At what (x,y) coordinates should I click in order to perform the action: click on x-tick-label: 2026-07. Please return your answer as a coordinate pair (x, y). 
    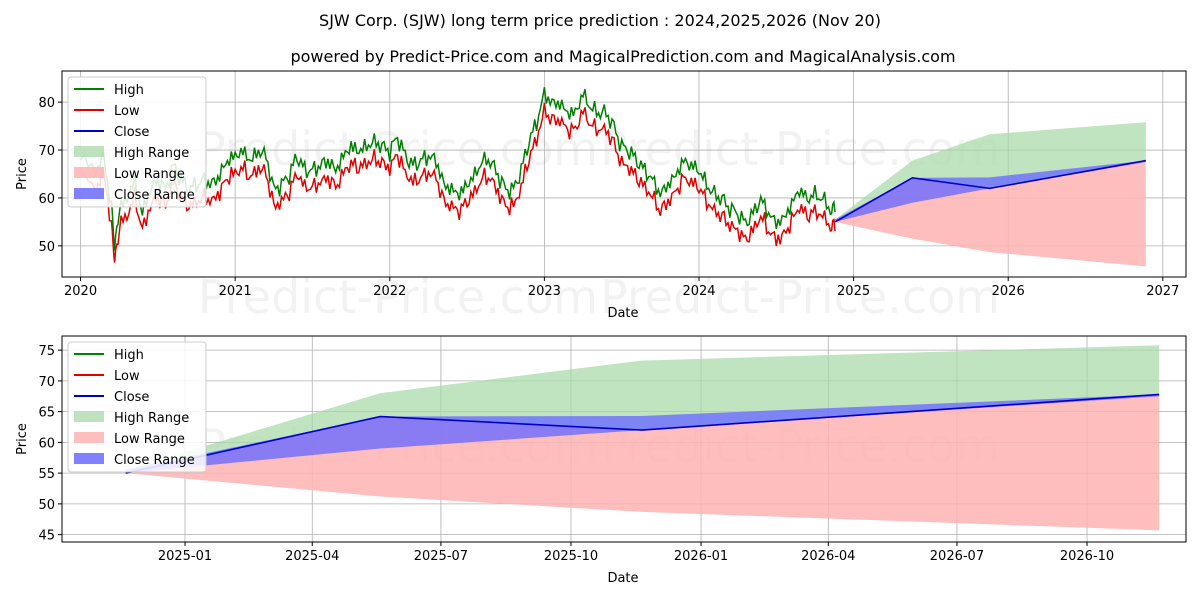
    Looking at the image, I should click on (957, 556).